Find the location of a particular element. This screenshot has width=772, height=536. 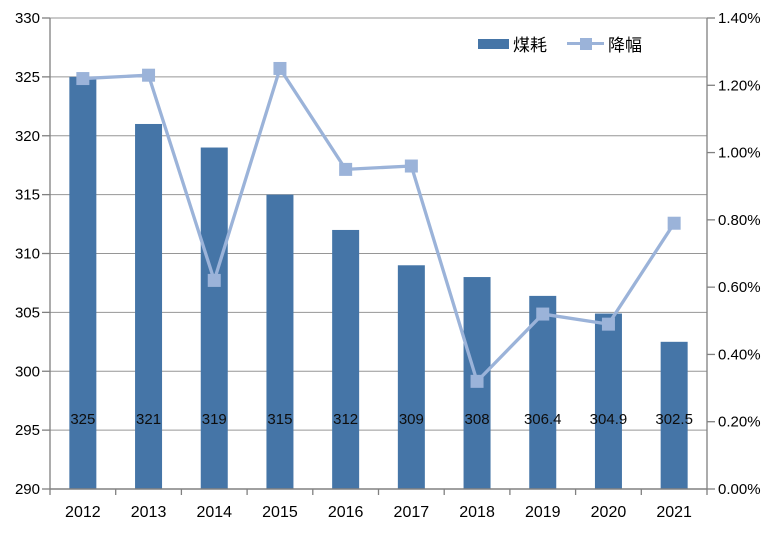

x-axis-label-2015: 2015 is located at coordinates (280, 512).